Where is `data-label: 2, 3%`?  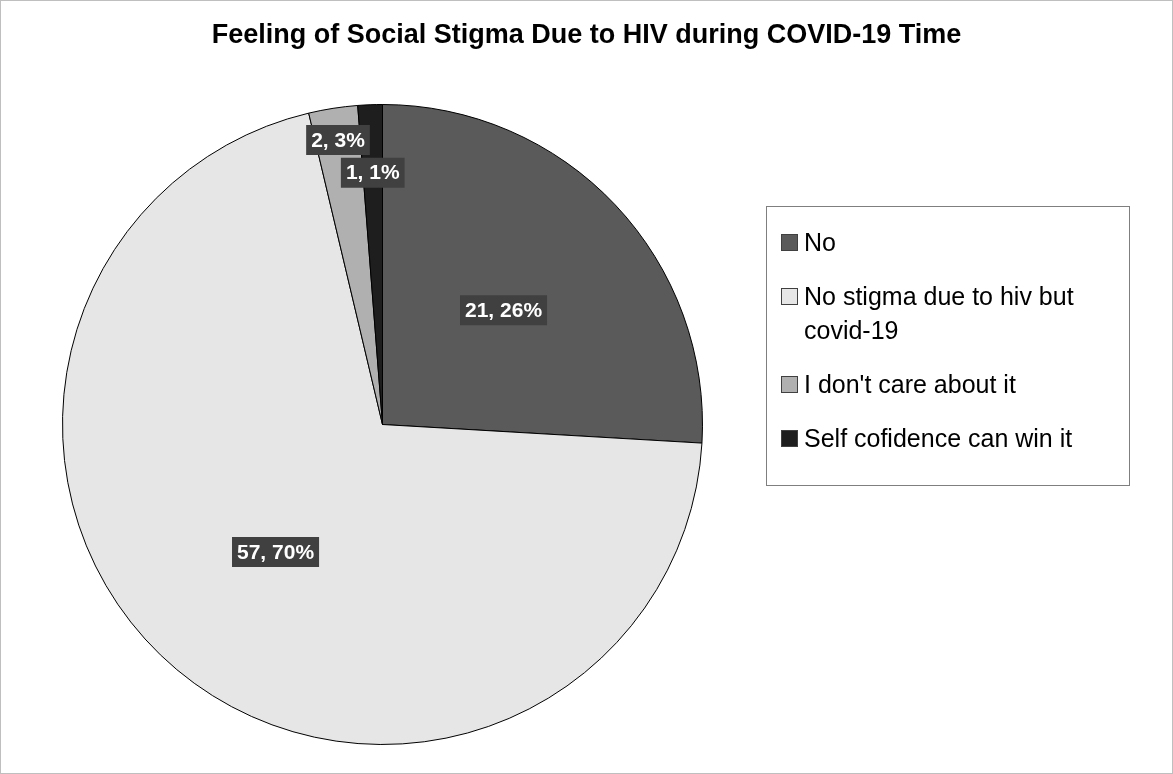 data-label: 2, 3% is located at coordinates (338, 139).